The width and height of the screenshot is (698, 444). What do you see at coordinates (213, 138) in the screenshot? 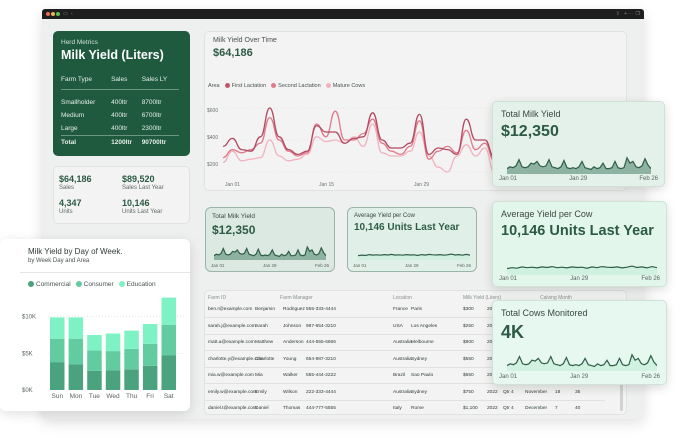
I see `y-tick-label: $400` at bounding box center [213, 138].